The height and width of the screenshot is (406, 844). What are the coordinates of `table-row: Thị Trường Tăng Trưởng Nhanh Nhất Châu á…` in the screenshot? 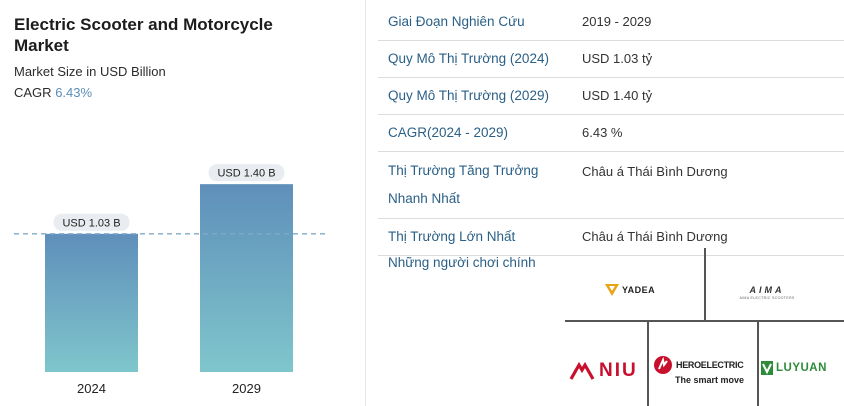 It's located at (611, 185).